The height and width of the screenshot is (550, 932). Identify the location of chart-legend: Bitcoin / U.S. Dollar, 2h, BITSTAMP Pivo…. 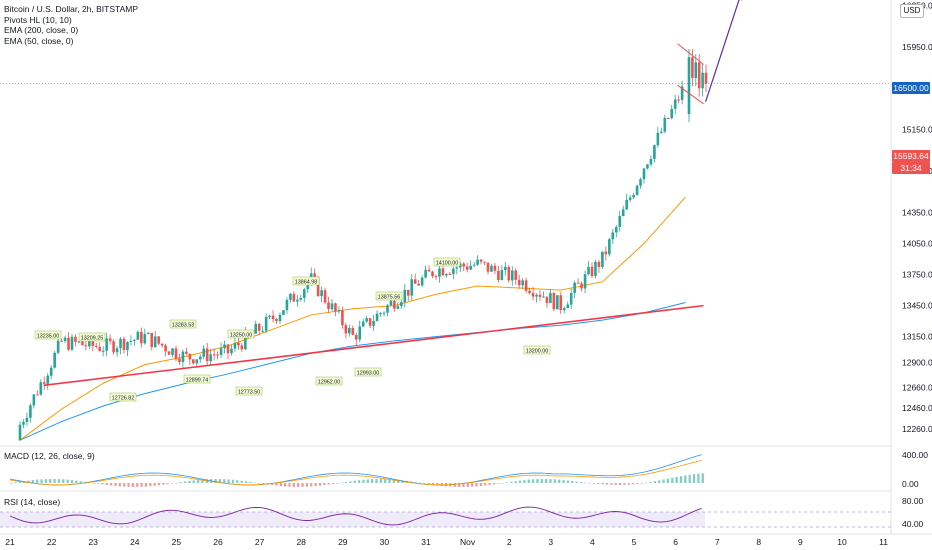
(71, 25).